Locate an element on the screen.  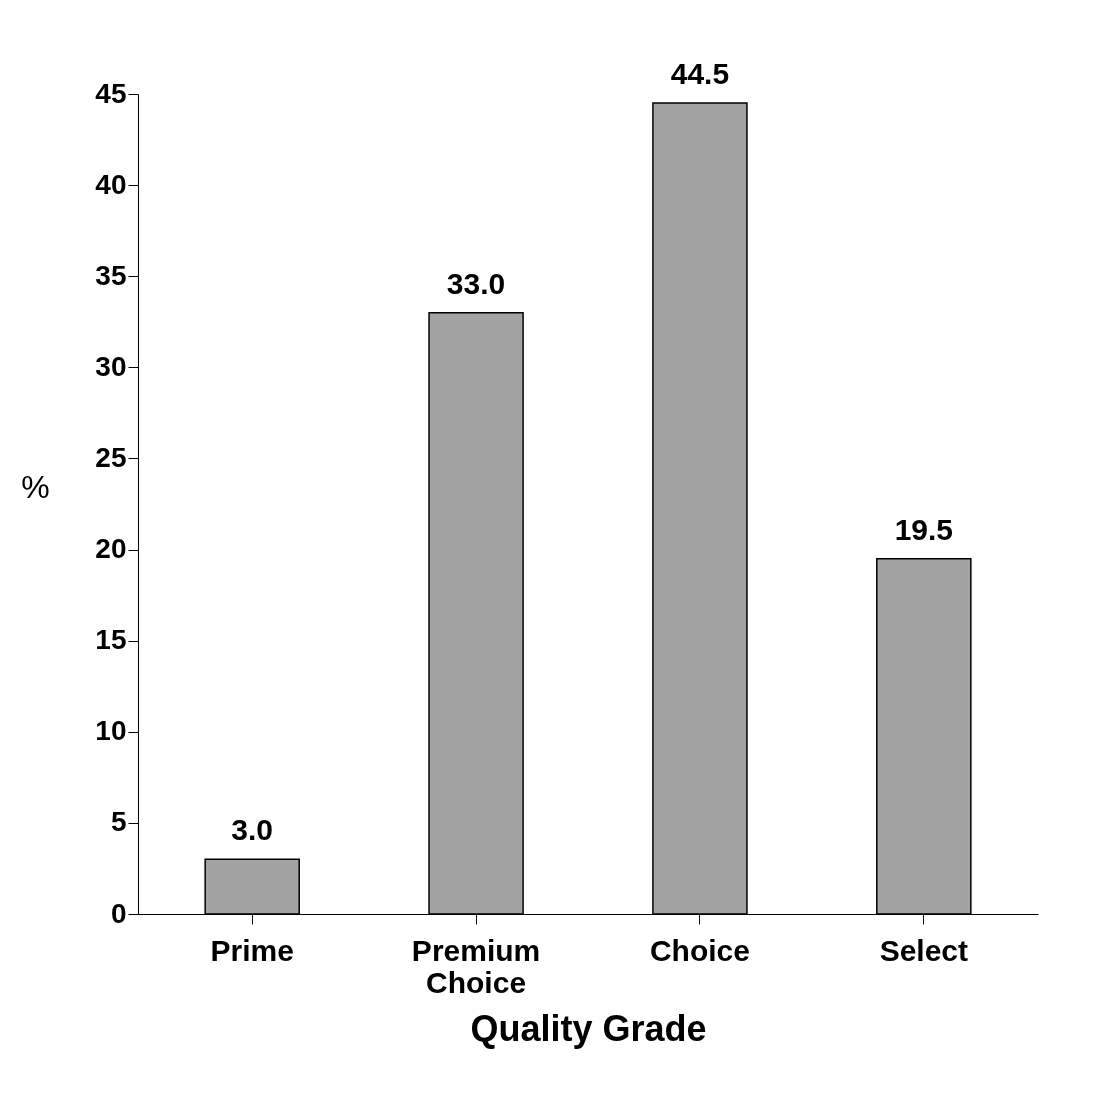
y-tick-label: 5 is located at coordinates (118, 822).